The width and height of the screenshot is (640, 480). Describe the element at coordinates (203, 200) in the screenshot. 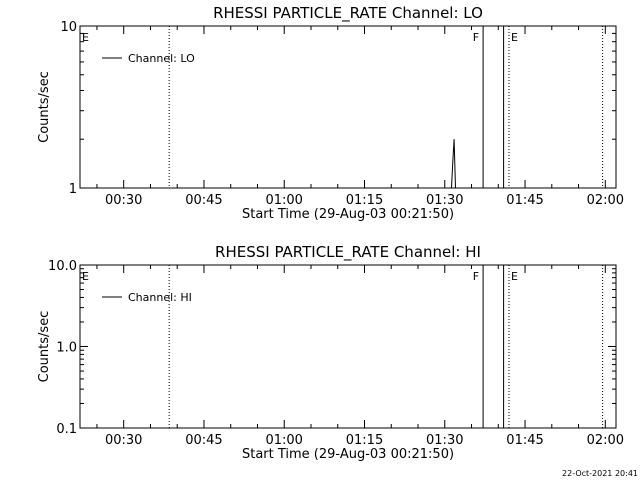

I see `x-tick-label-lo: 00:45` at that location.